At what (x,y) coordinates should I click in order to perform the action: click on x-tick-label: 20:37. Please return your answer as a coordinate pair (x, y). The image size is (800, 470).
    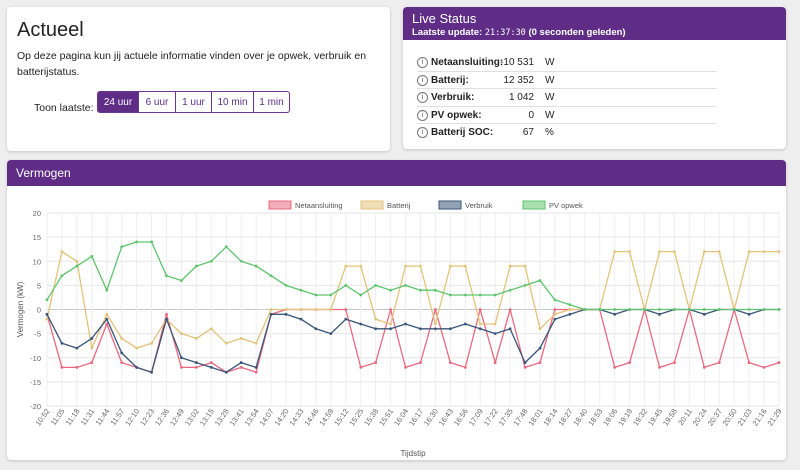
    Looking at the image, I should click on (715, 417).